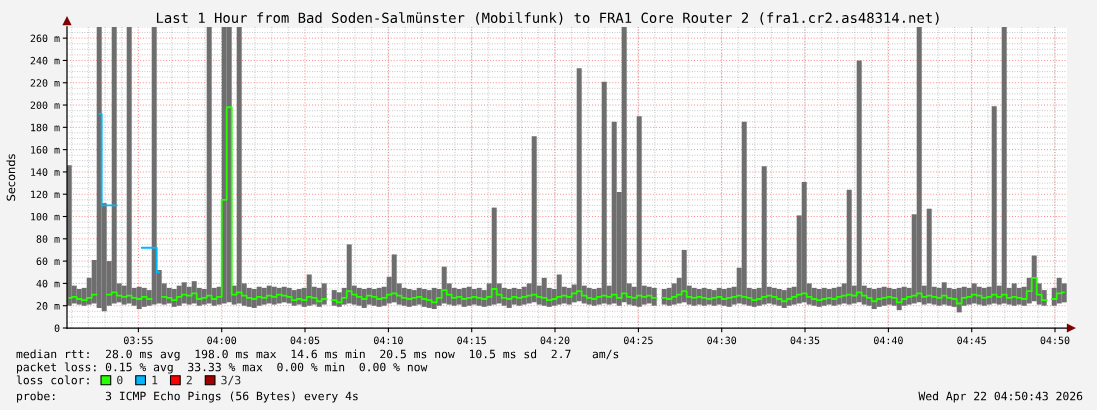 The image size is (1097, 410). I want to click on x-tick-label: 04:10, so click(388, 340).